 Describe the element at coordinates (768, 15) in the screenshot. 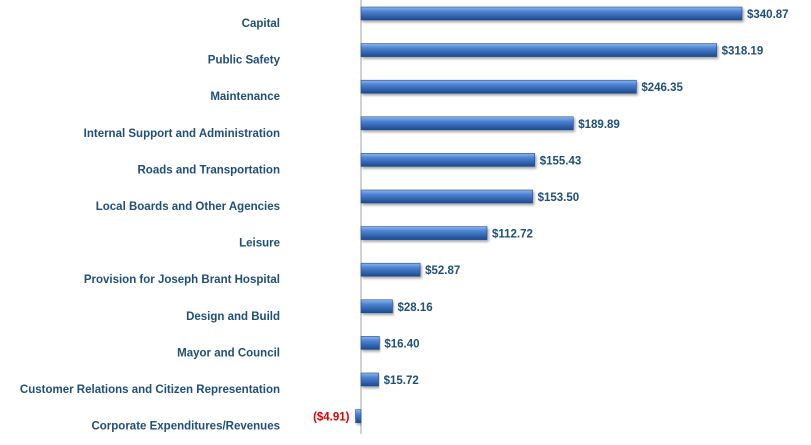

I see `data-label-0: $340.87` at that location.